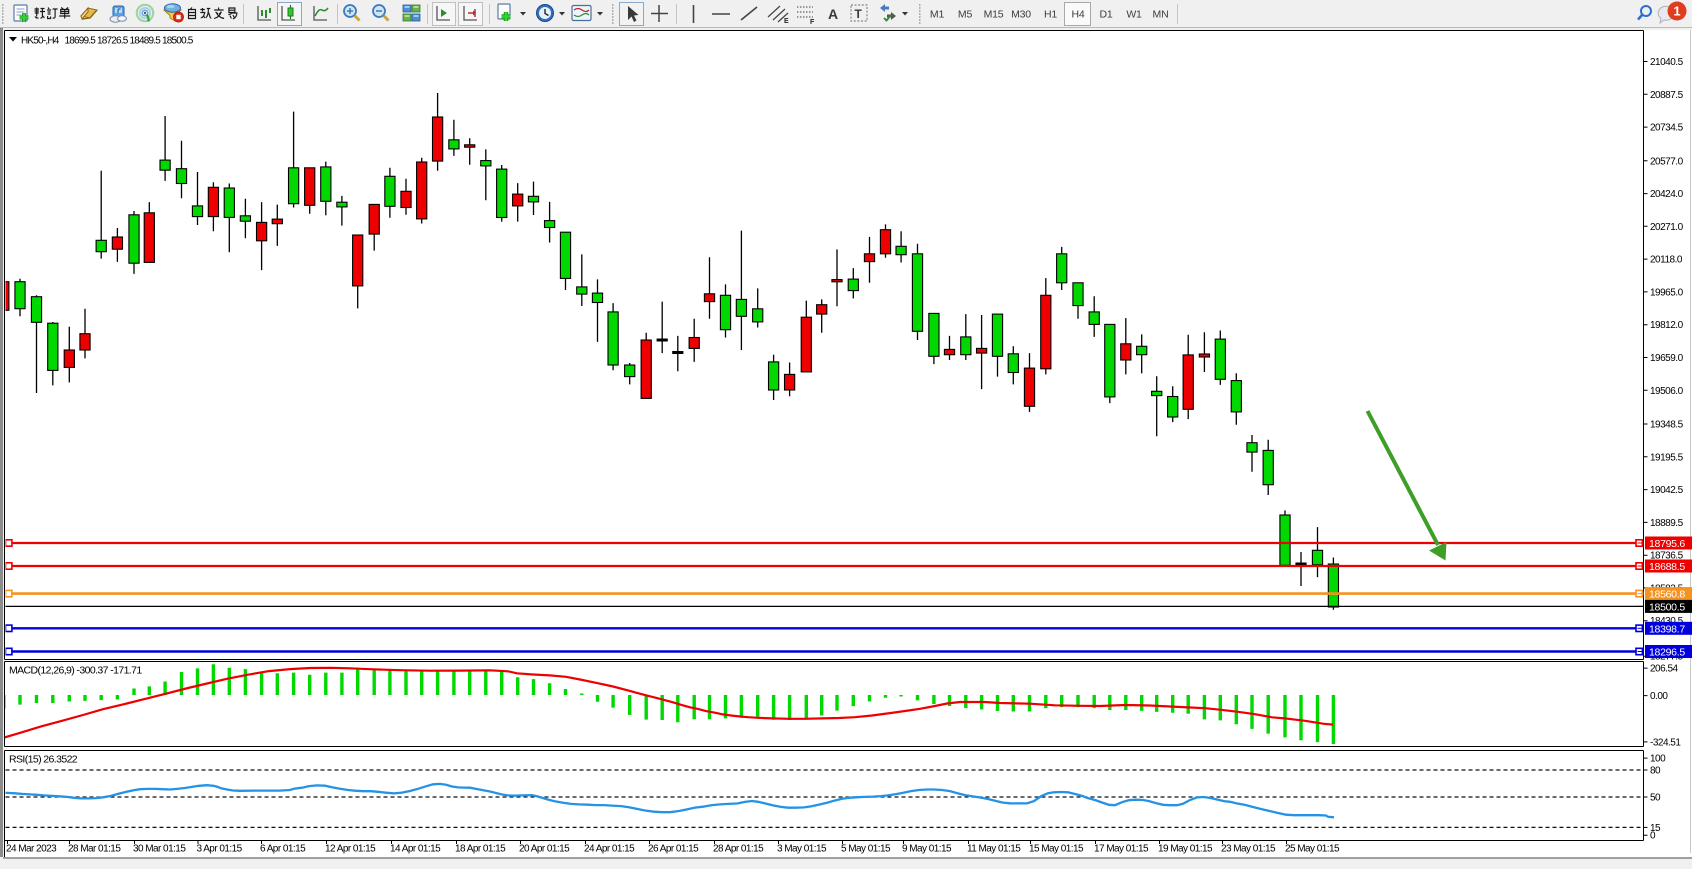  What do you see at coordinates (1667, 325) in the screenshot?
I see `svg-text: 19812.0` at bounding box center [1667, 325].